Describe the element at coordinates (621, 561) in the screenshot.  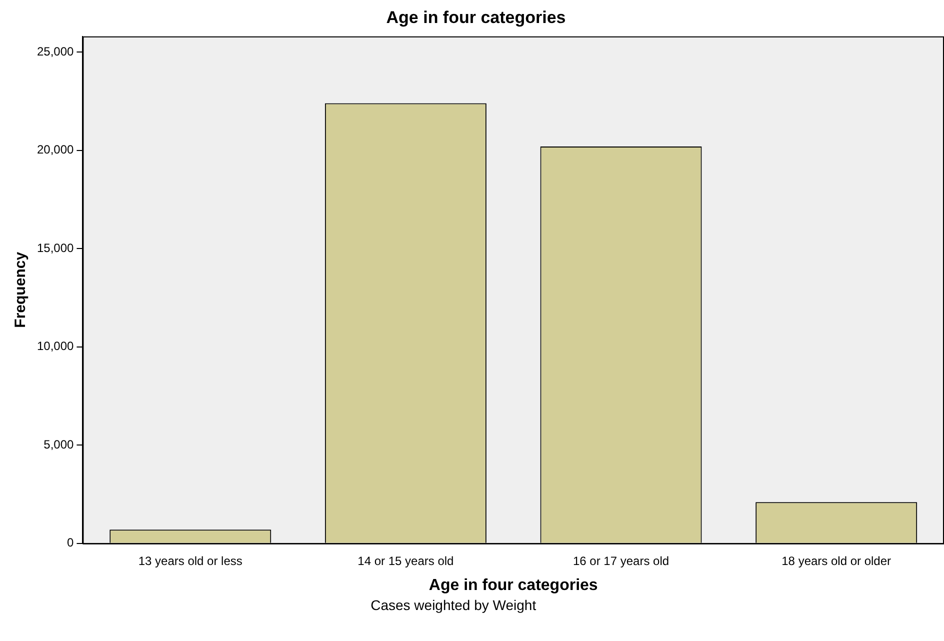
I see `x-tick-label: 16 or 17 years old` at that location.